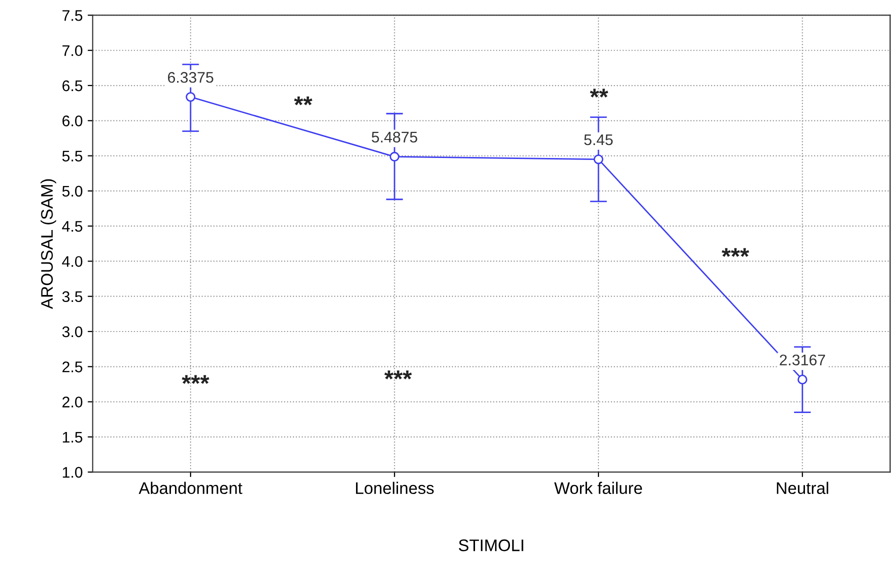 This screenshot has height=564, width=891. Describe the element at coordinates (72, 437) in the screenshot. I see `y-tick-label: 1.5` at that location.